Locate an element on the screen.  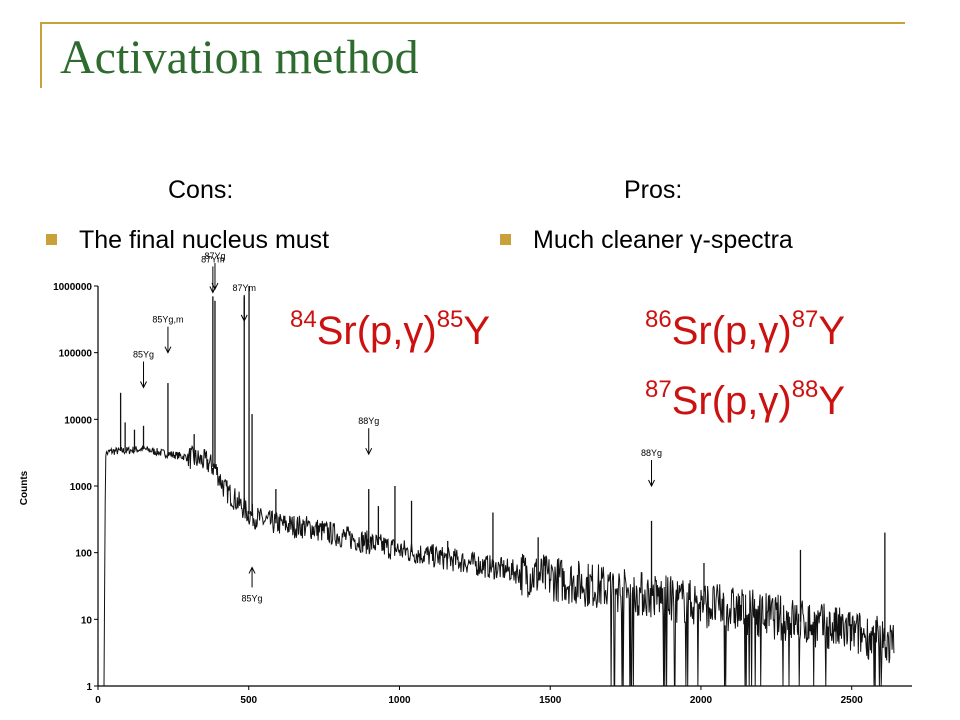
y-axis-label: Counts is located at coordinates (24, 487).